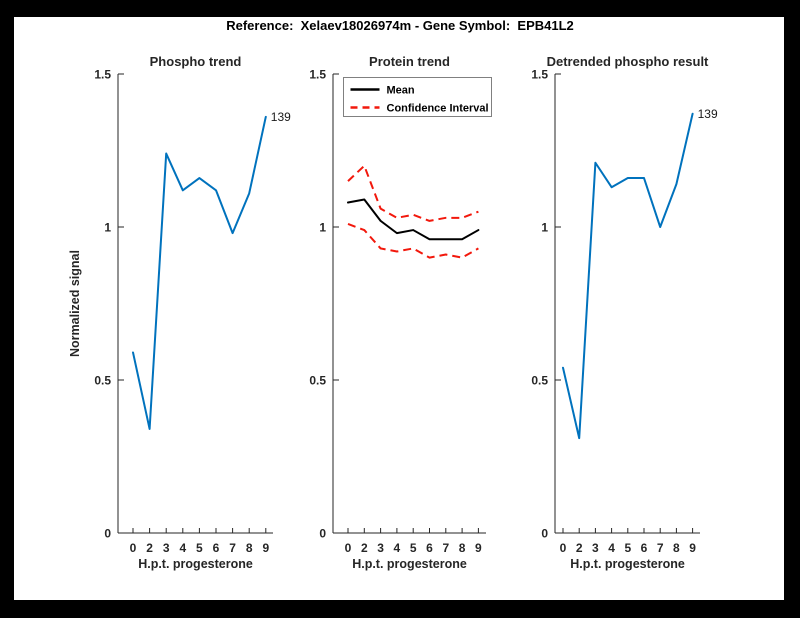 The width and height of the screenshot is (800, 618). What do you see at coordinates (628, 276) in the screenshot?
I see `series-line-detrended-phospho-signal` at bounding box center [628, 276].